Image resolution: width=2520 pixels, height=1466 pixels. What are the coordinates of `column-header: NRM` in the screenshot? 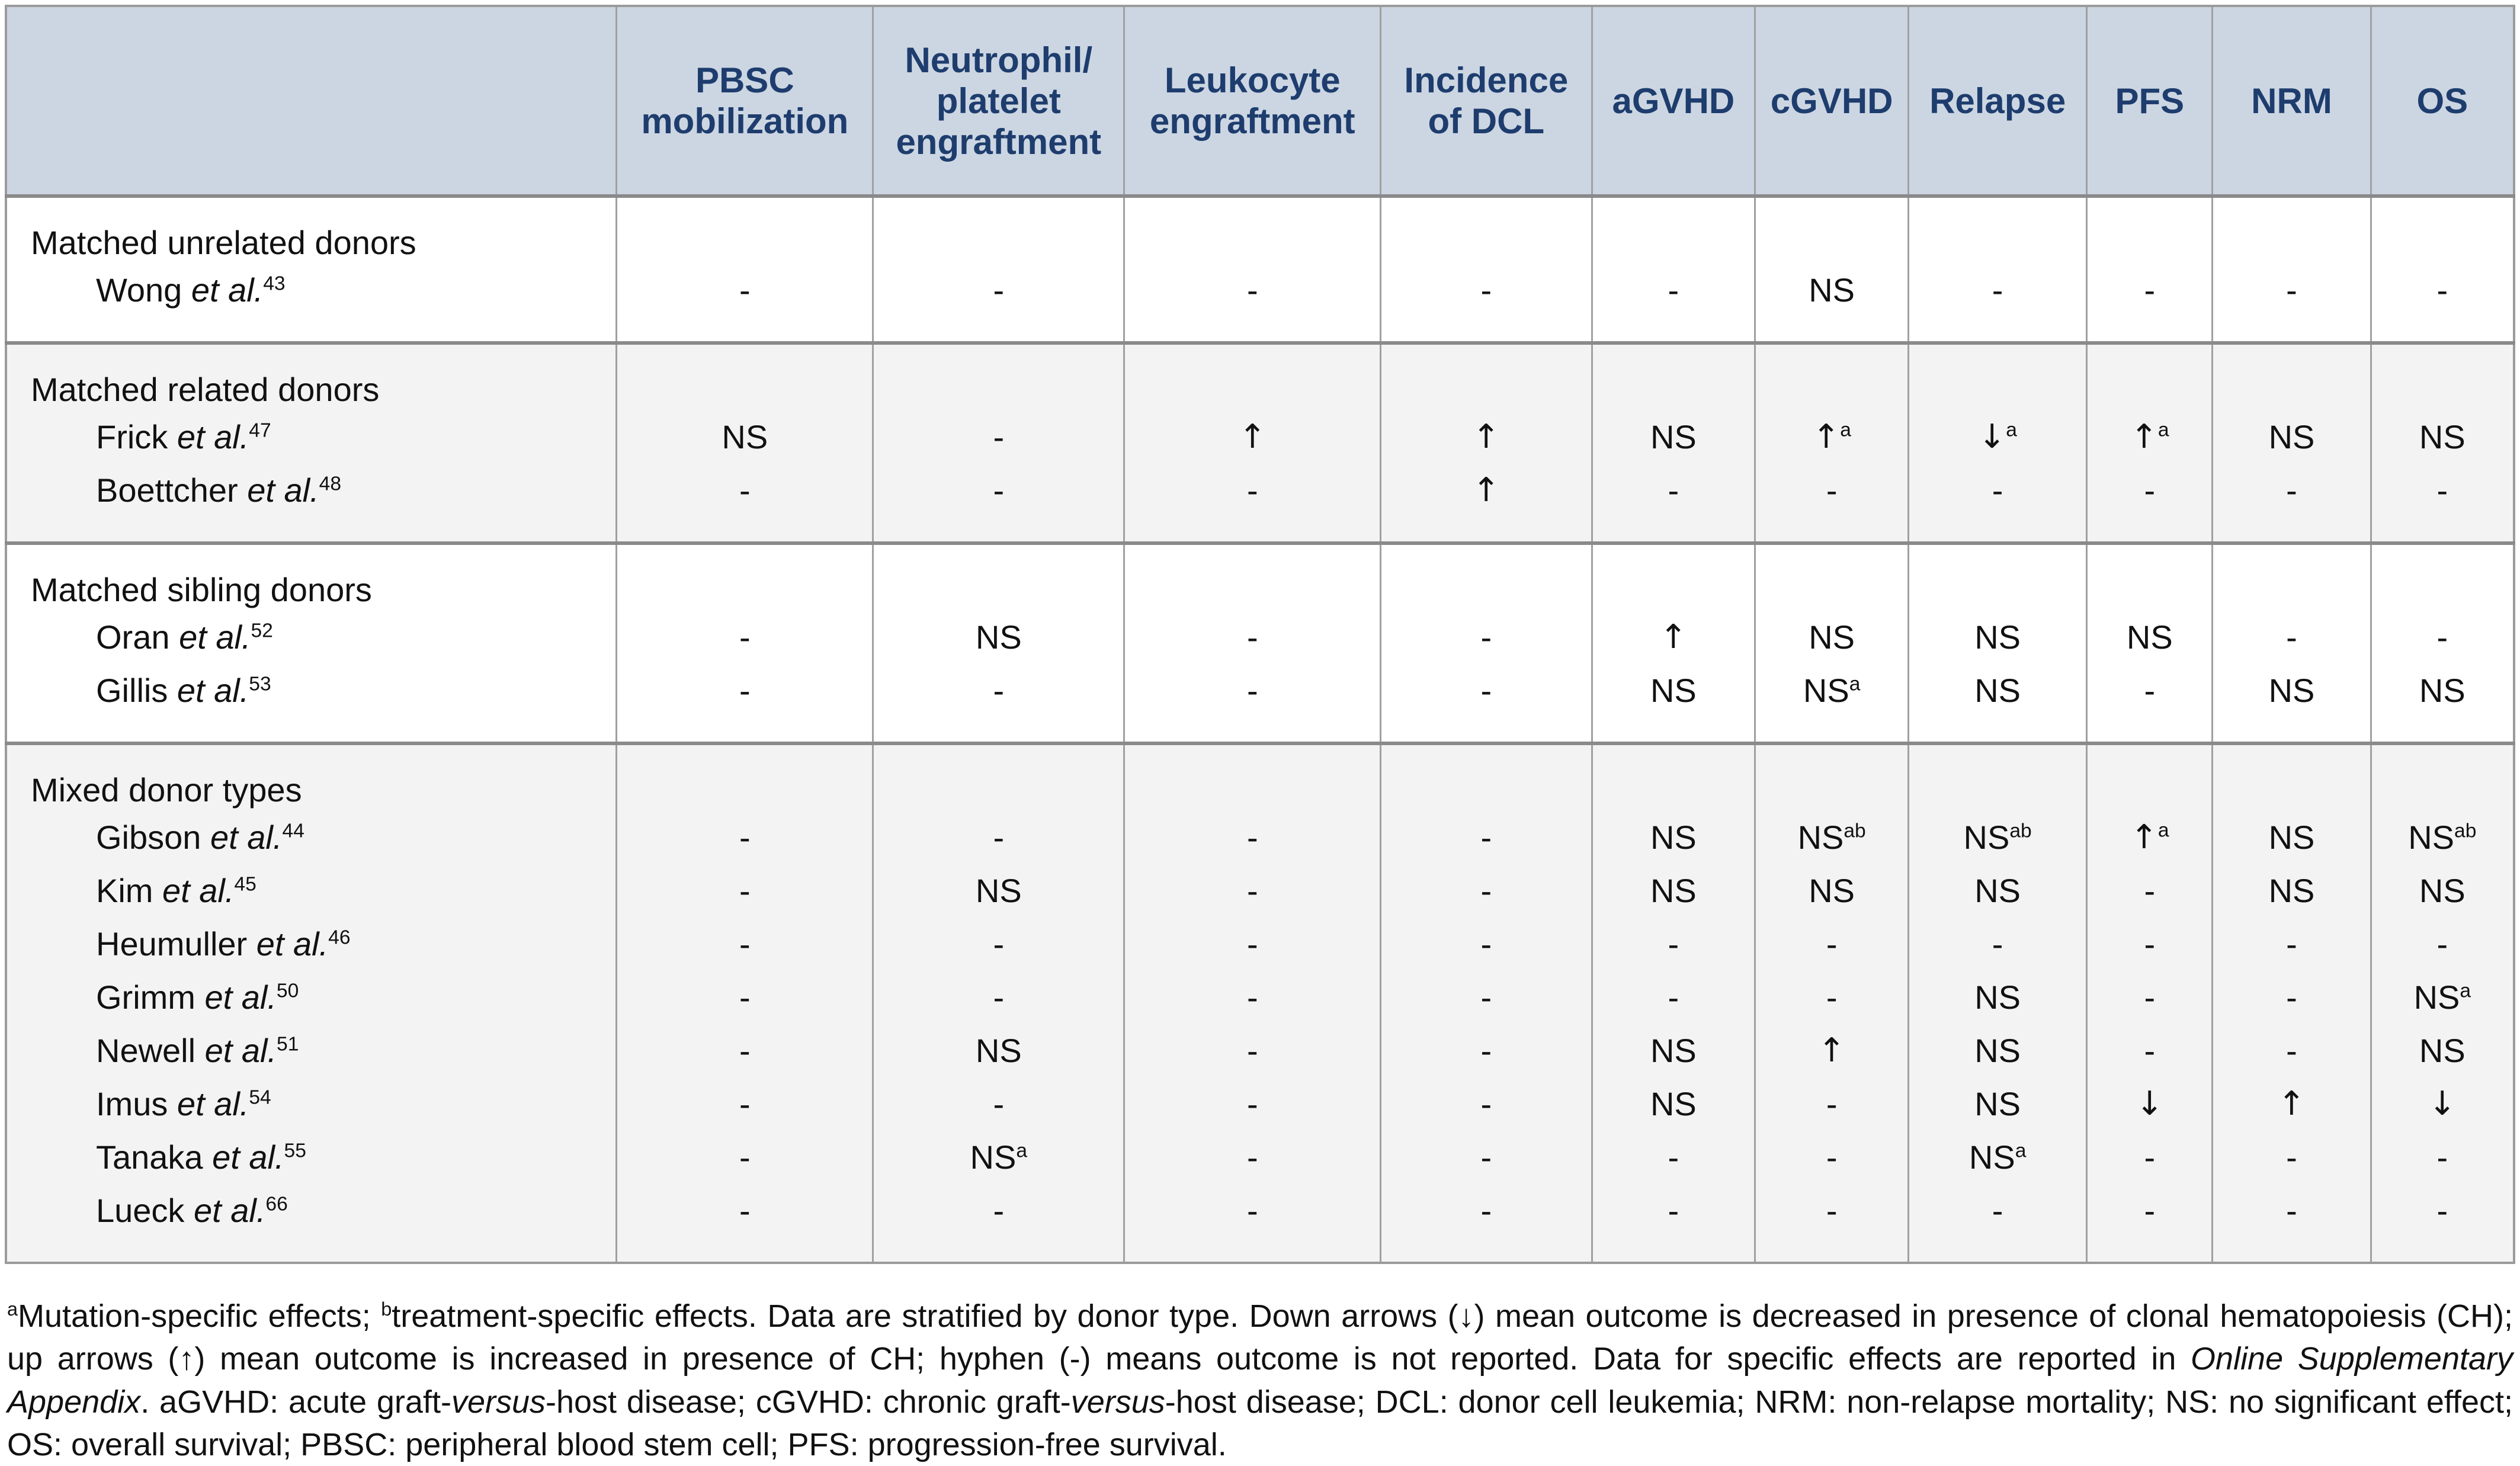 It's located at (2291, 101).